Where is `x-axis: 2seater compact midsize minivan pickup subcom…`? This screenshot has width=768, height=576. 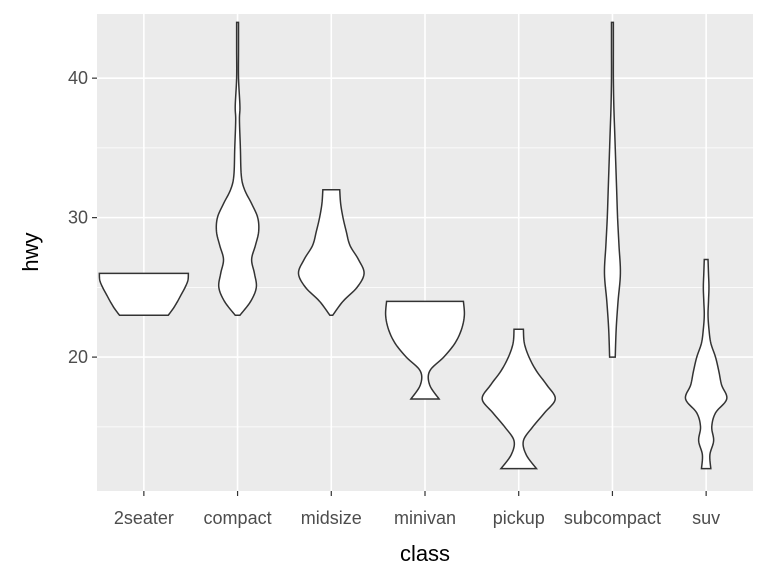
x-axis: 2seater compact midsize minivan pickup subcom… is located at coordinates (417, 509).